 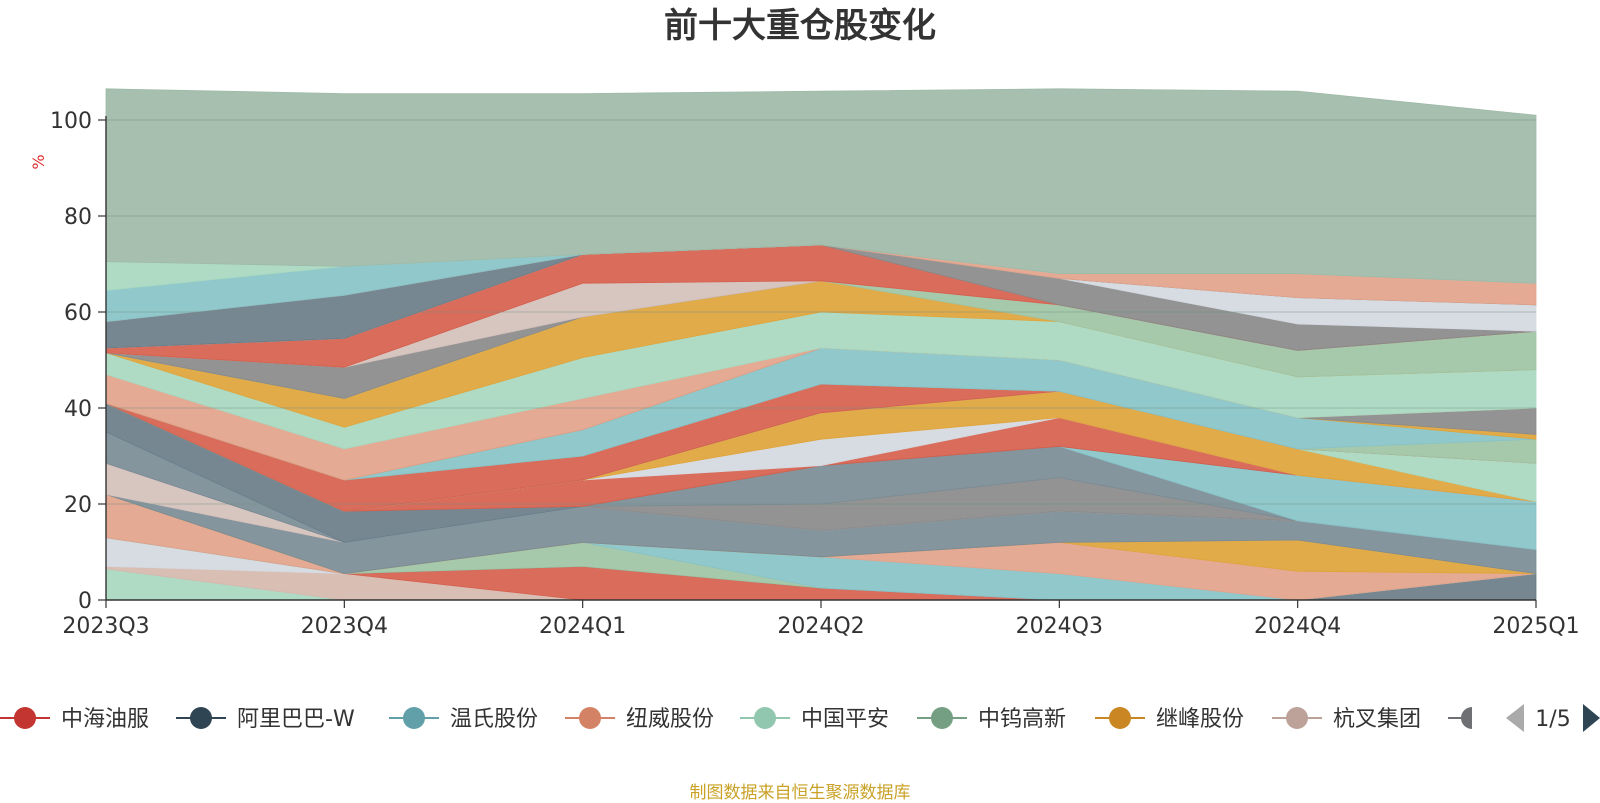 I want to click on legend-next-icon, so click(x=1591, y=718).